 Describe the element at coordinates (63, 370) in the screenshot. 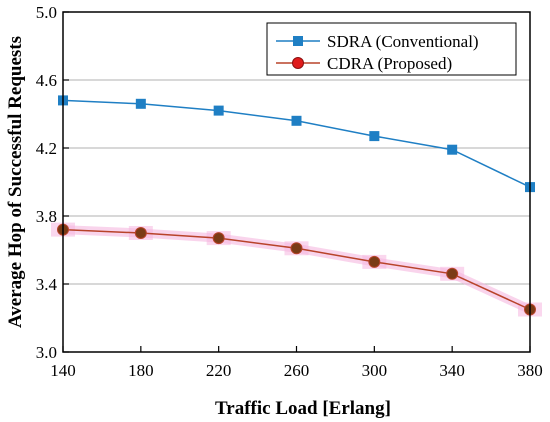

I see `x-tick-label: 140` at that location.